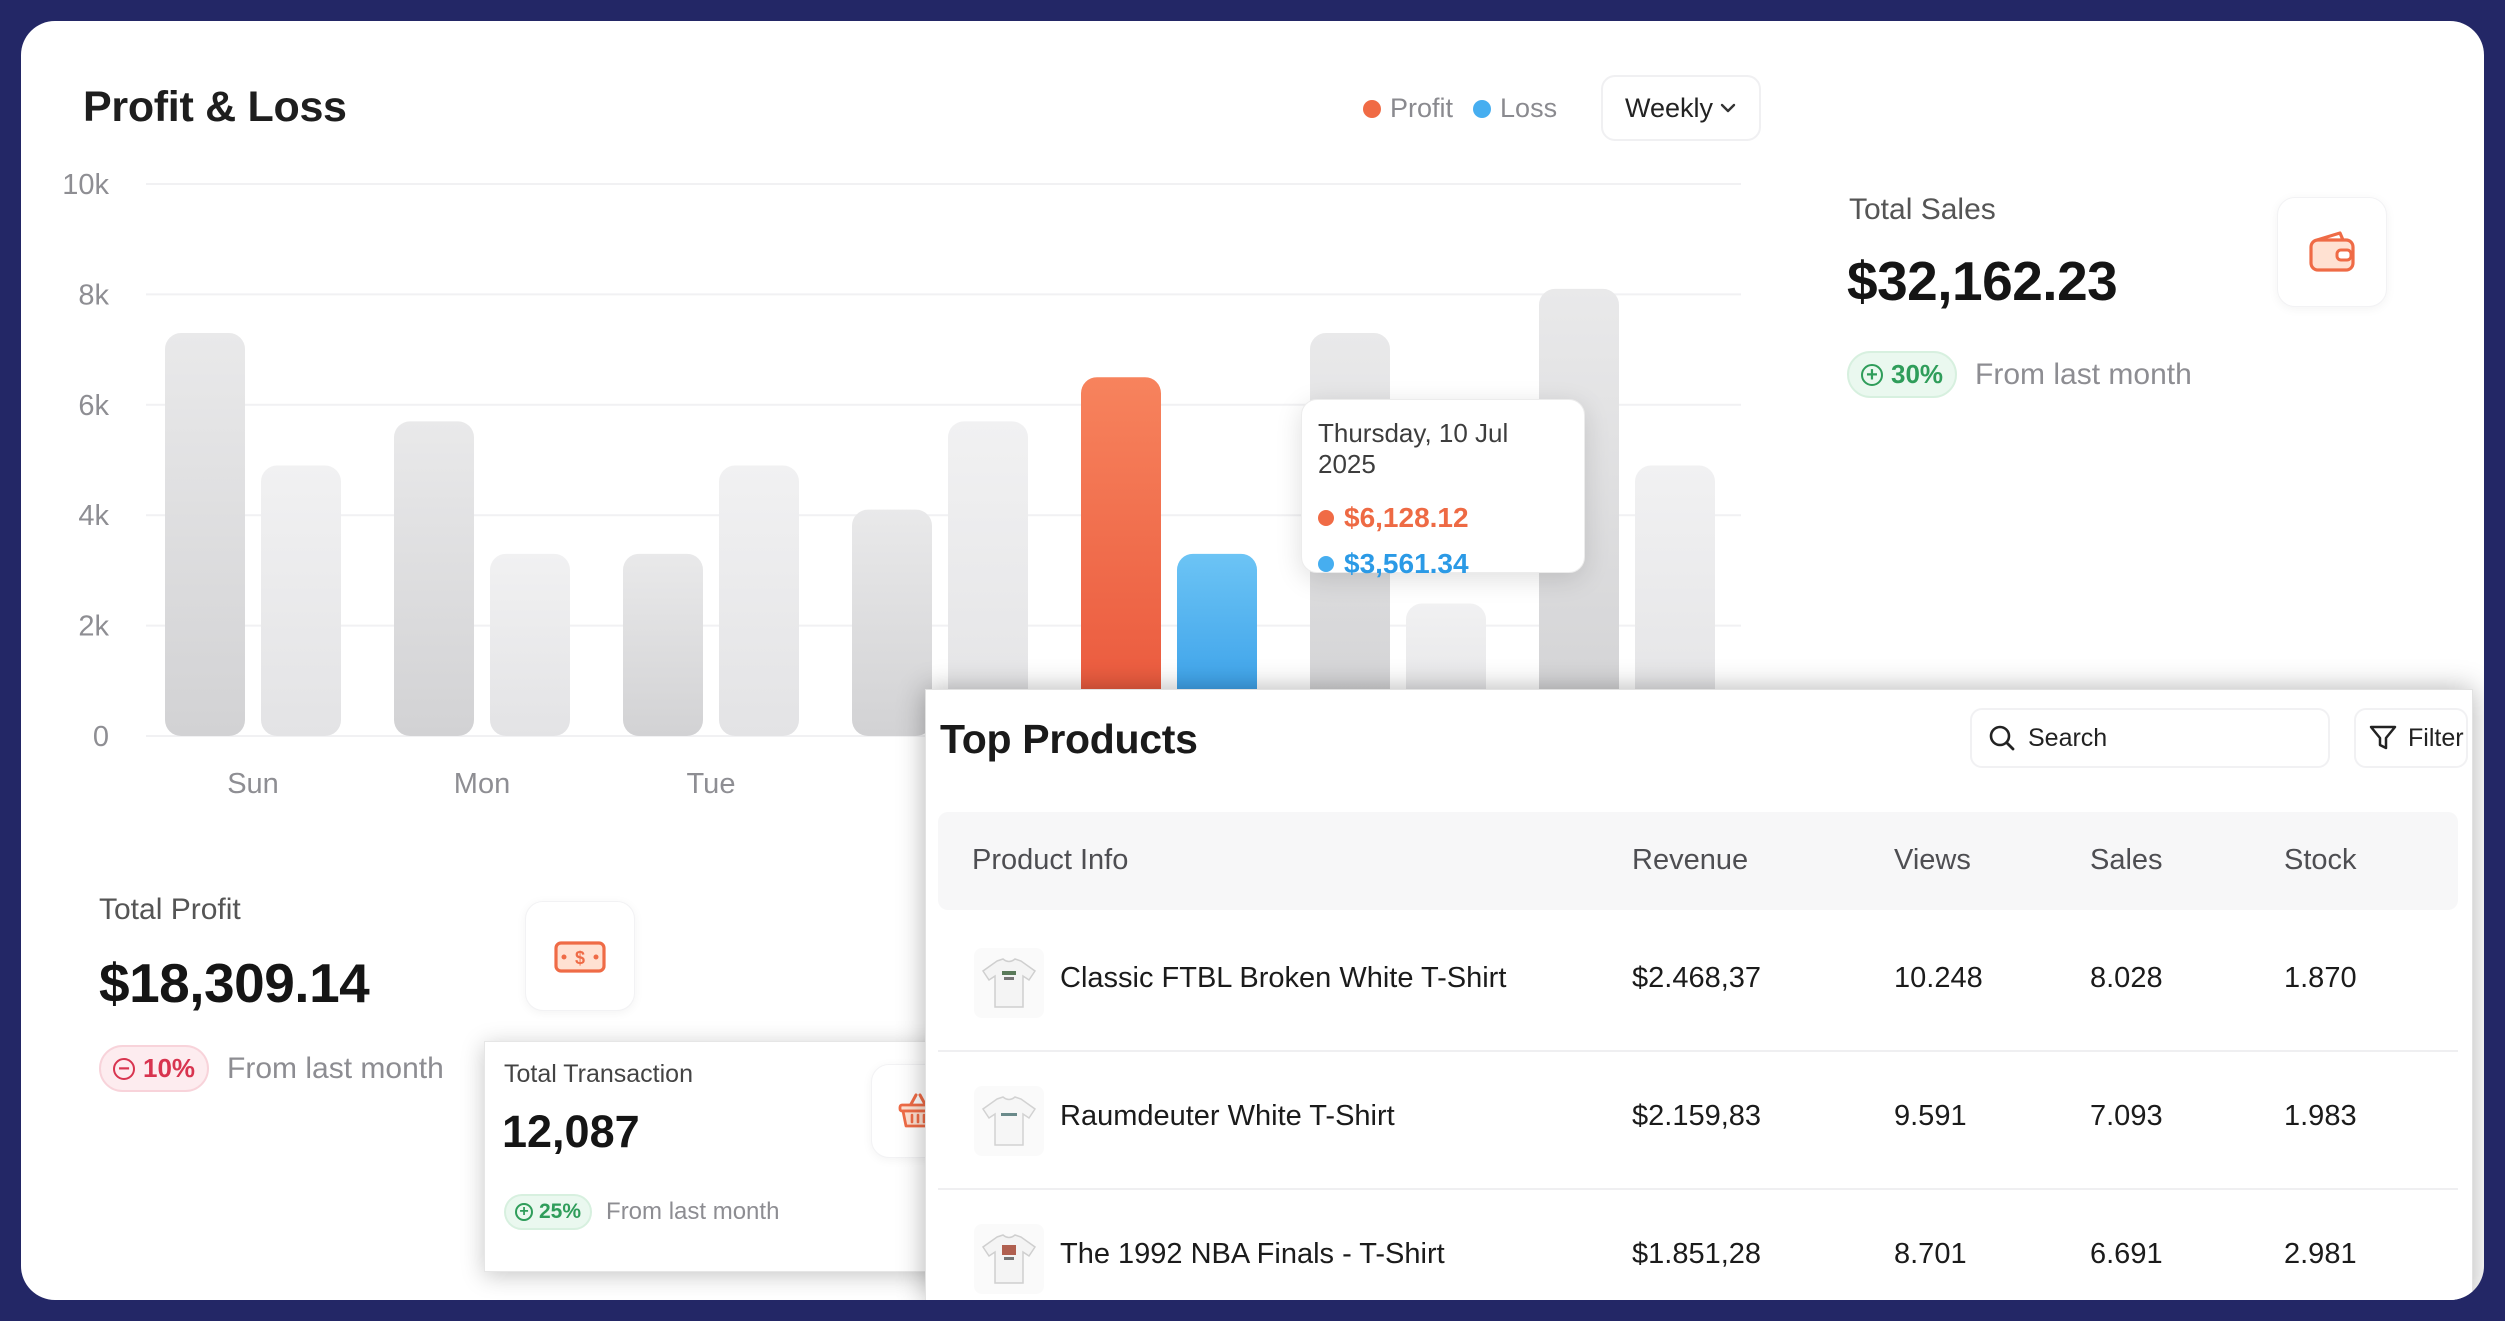  I want to click on chart-legend: Profit Loss, so click(1470, 108).